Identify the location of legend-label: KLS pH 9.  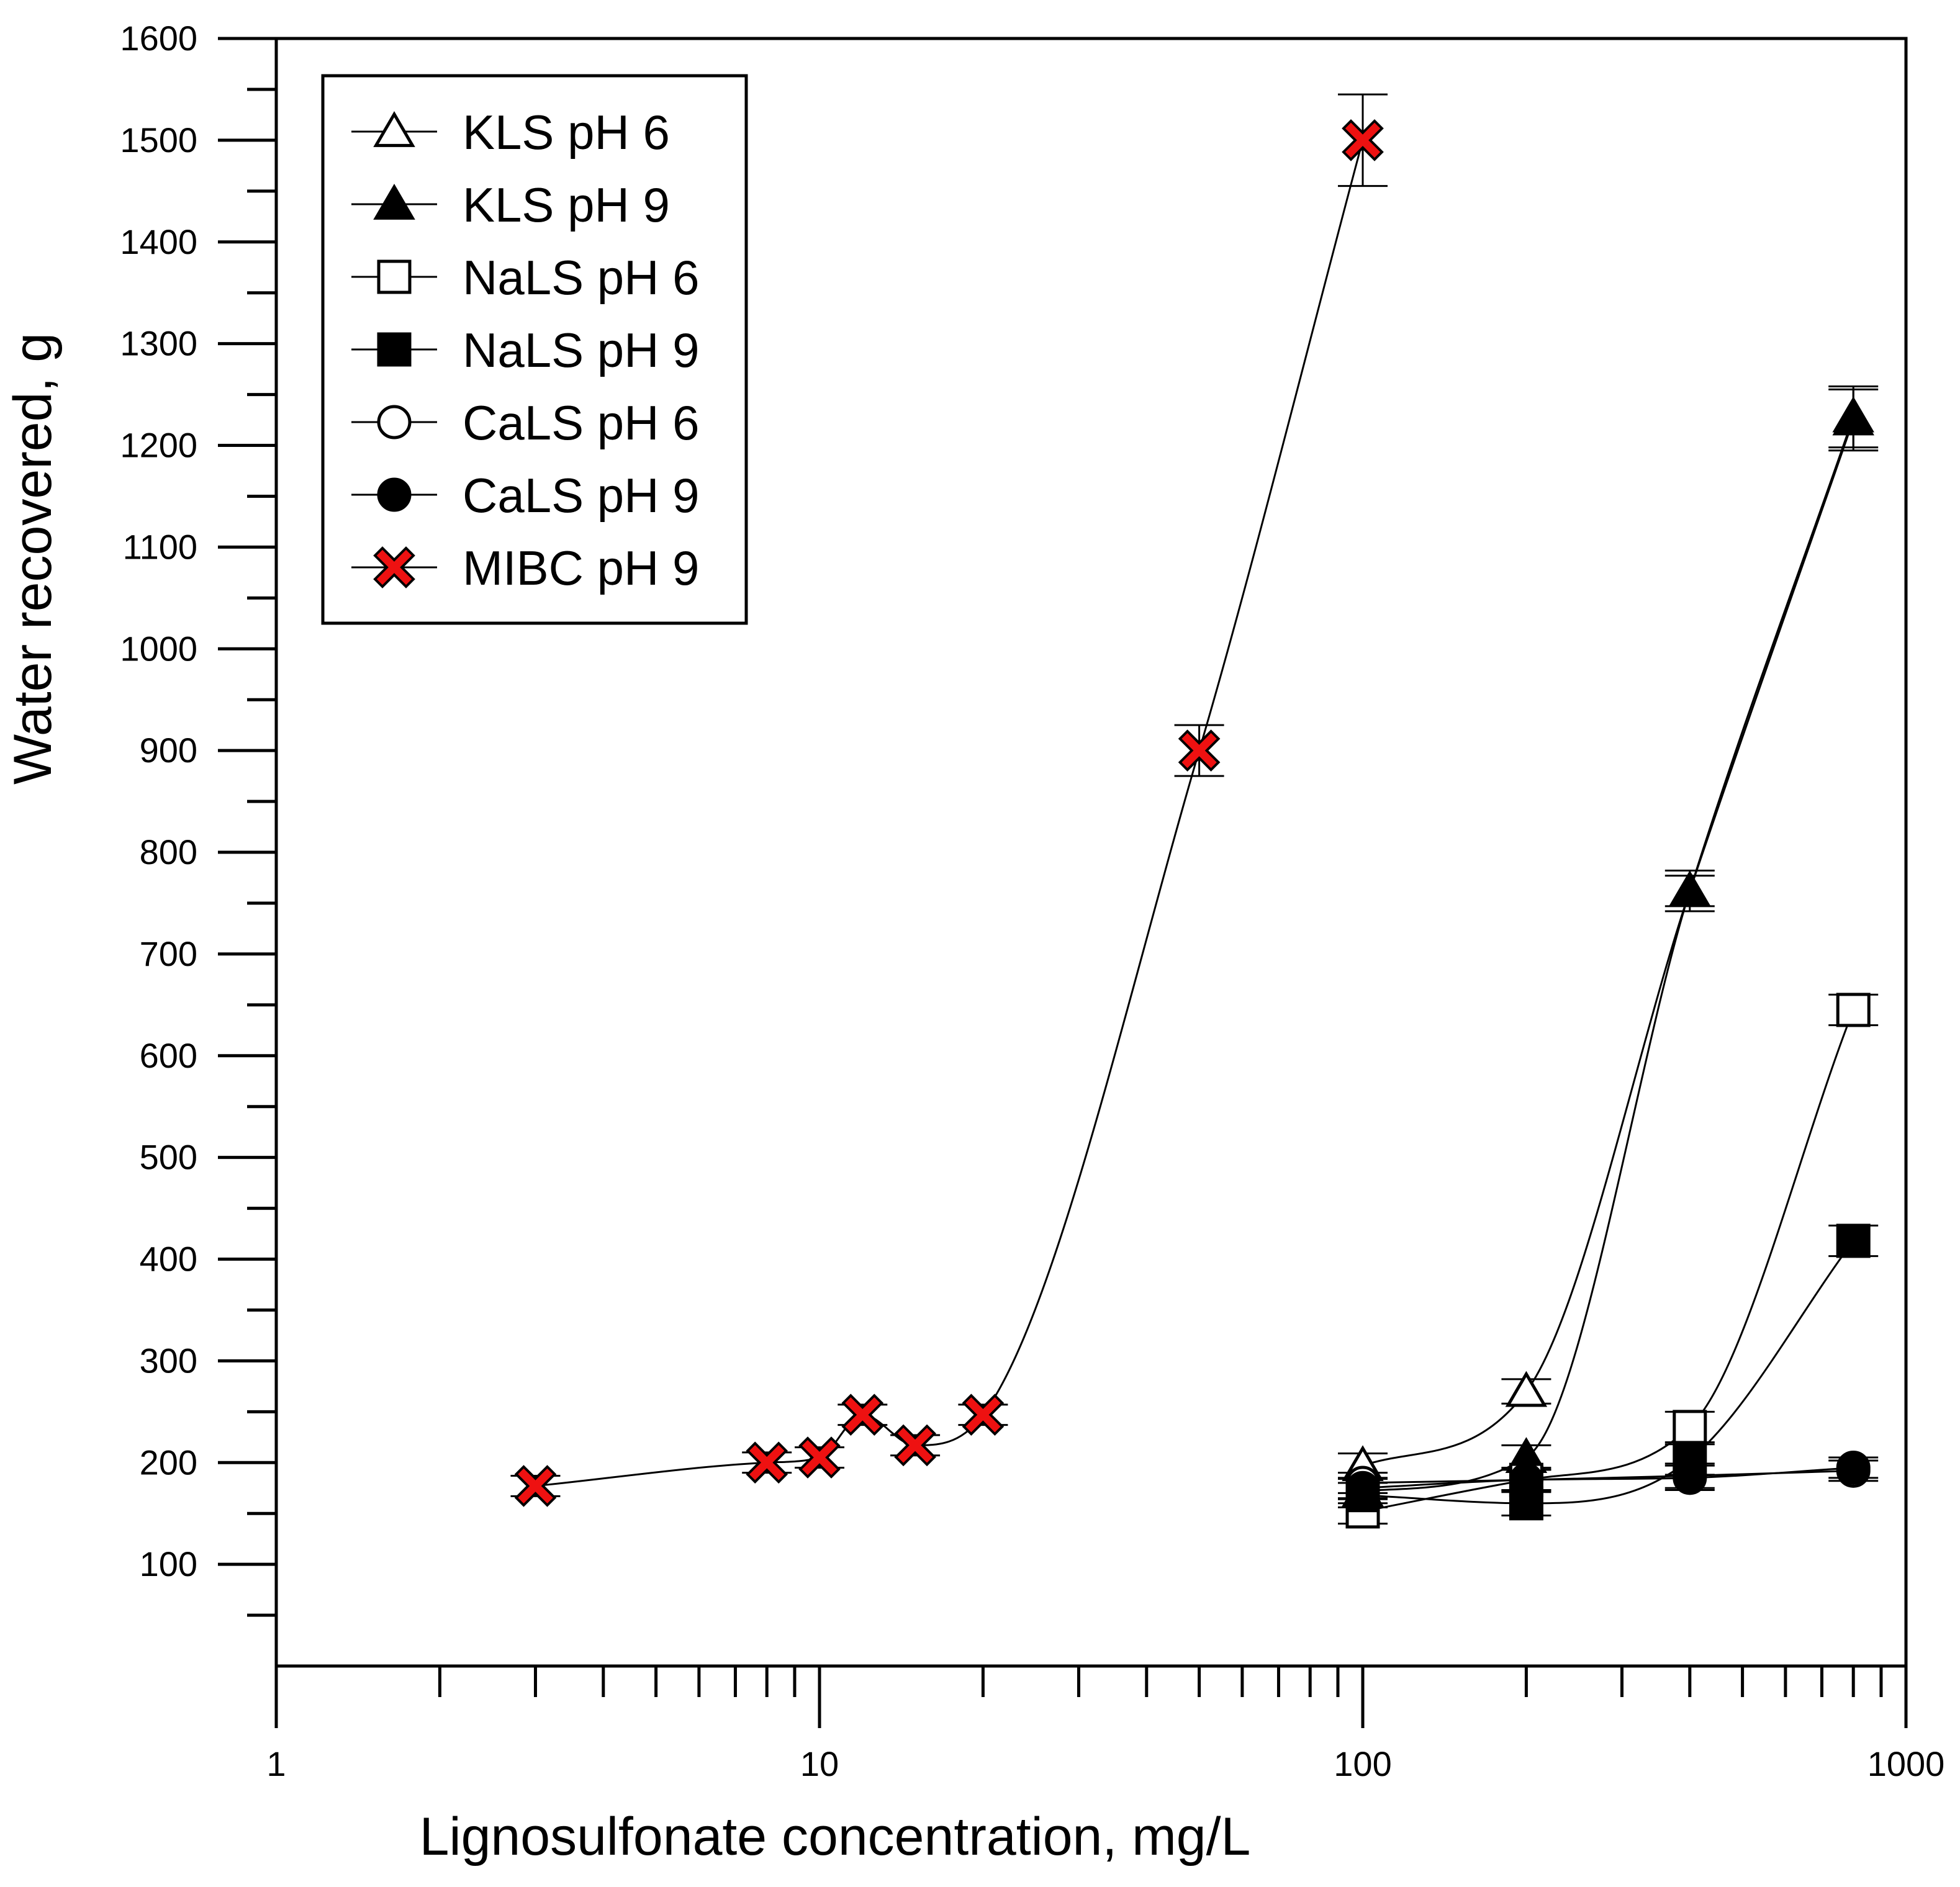
(566, 205).